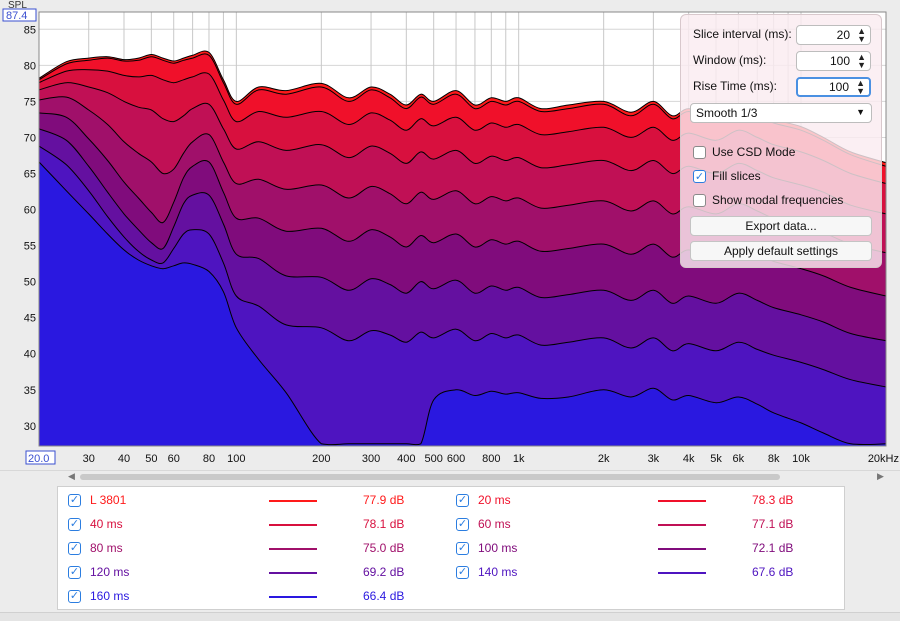 This screenshot has width=900, height=621. I want to click on x-min-value: 20.0, so click(38, 459).